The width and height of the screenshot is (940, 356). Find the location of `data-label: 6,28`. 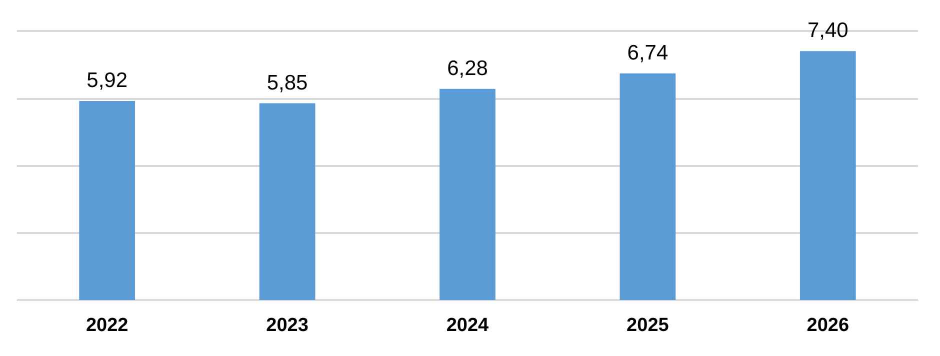

data-label: 6,28 is located at coordinates (467, 68).